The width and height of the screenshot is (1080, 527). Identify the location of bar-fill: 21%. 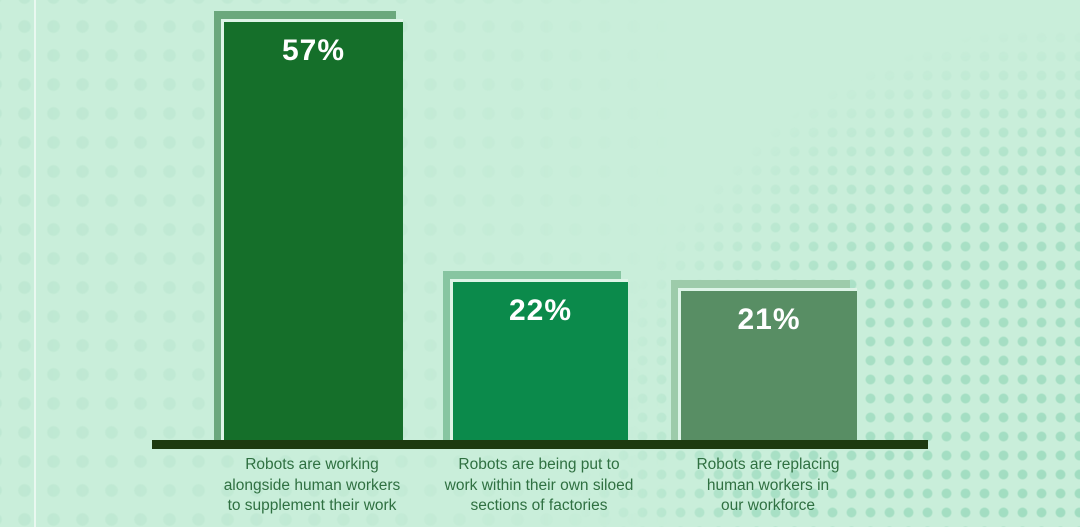
(767, 364).